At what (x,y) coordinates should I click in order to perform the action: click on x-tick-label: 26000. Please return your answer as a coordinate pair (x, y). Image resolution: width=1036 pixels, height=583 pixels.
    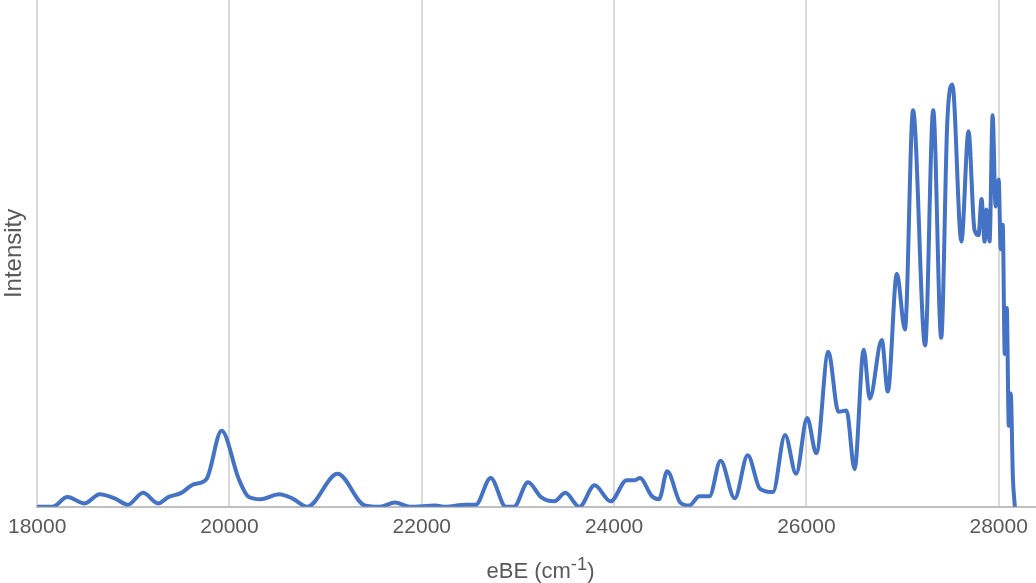
    Looking at the image, I should click on (806, 526).